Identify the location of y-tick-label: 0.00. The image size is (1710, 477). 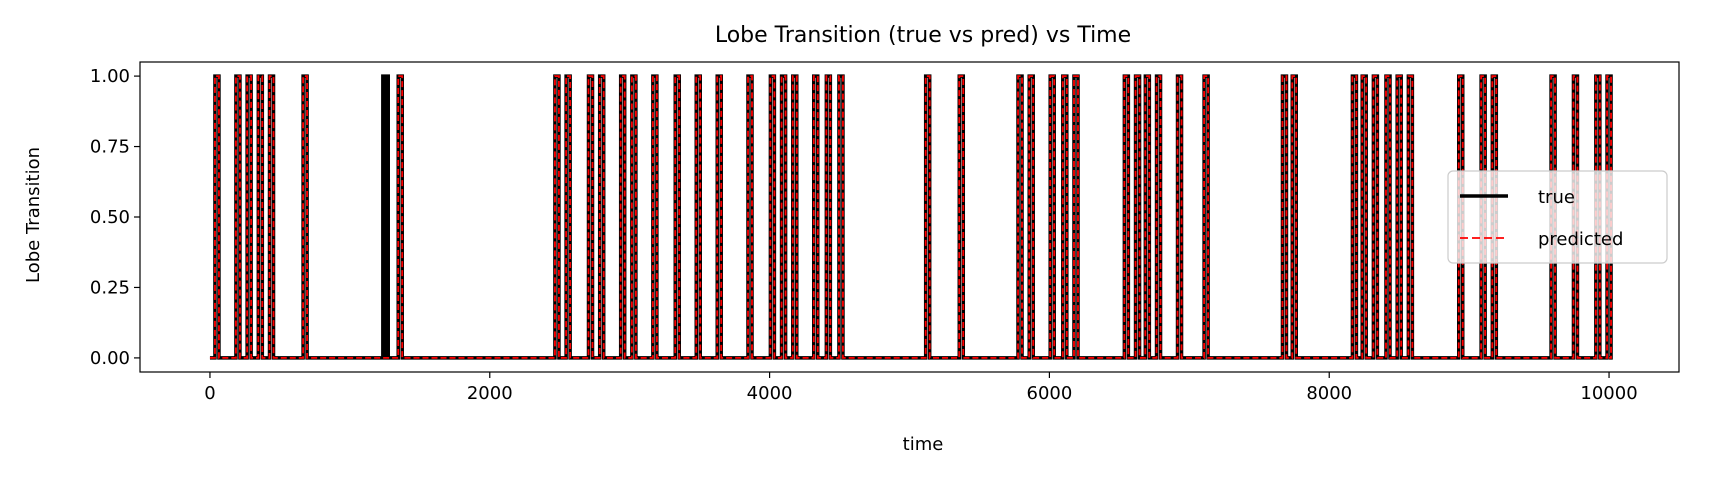
(110, 358).